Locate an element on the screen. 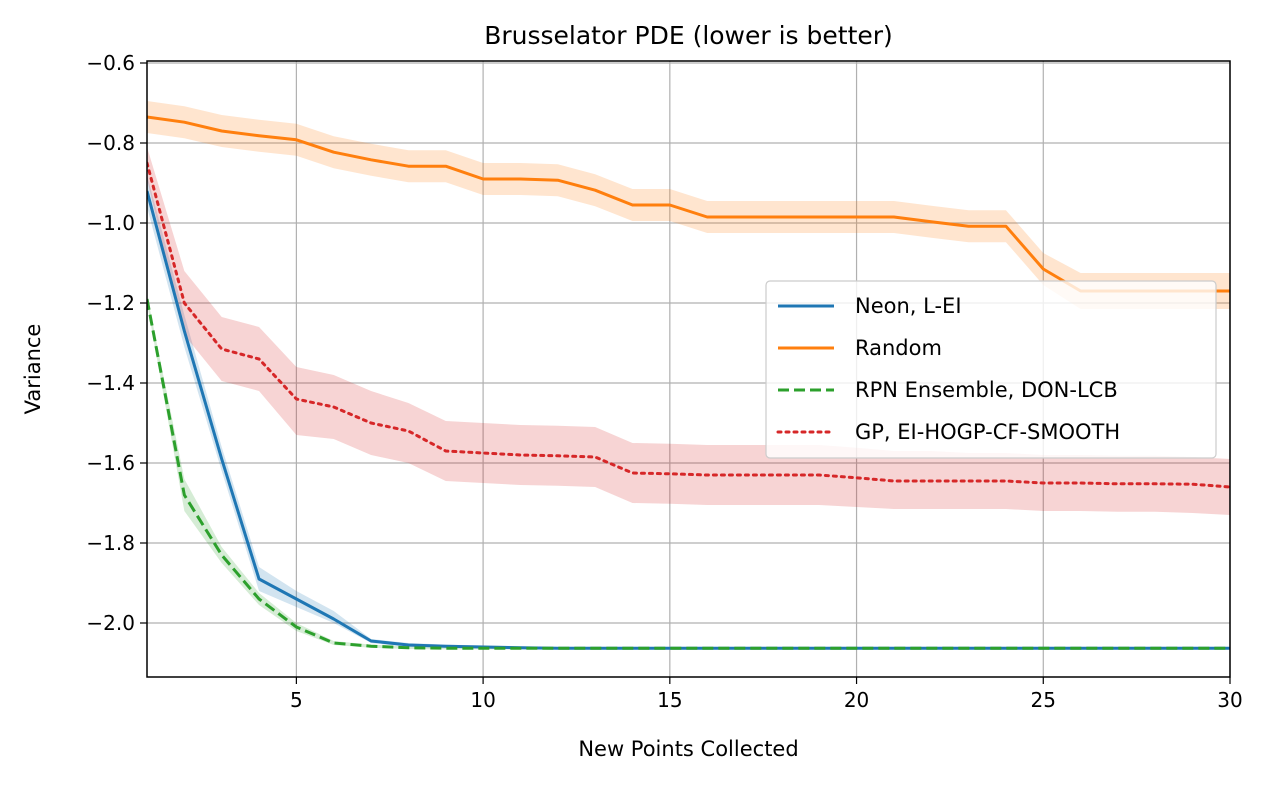 The image size is (1268, 785). legend-label-1: Random is located at coordinates (898, 348).